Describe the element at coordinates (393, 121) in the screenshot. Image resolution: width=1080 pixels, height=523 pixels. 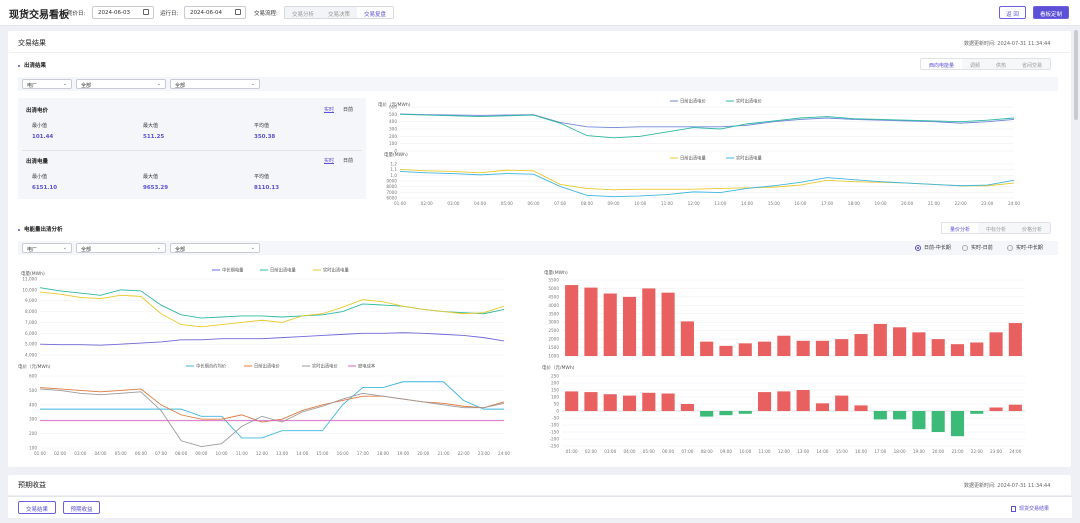
I see `y-tick-label: 400` at that location.